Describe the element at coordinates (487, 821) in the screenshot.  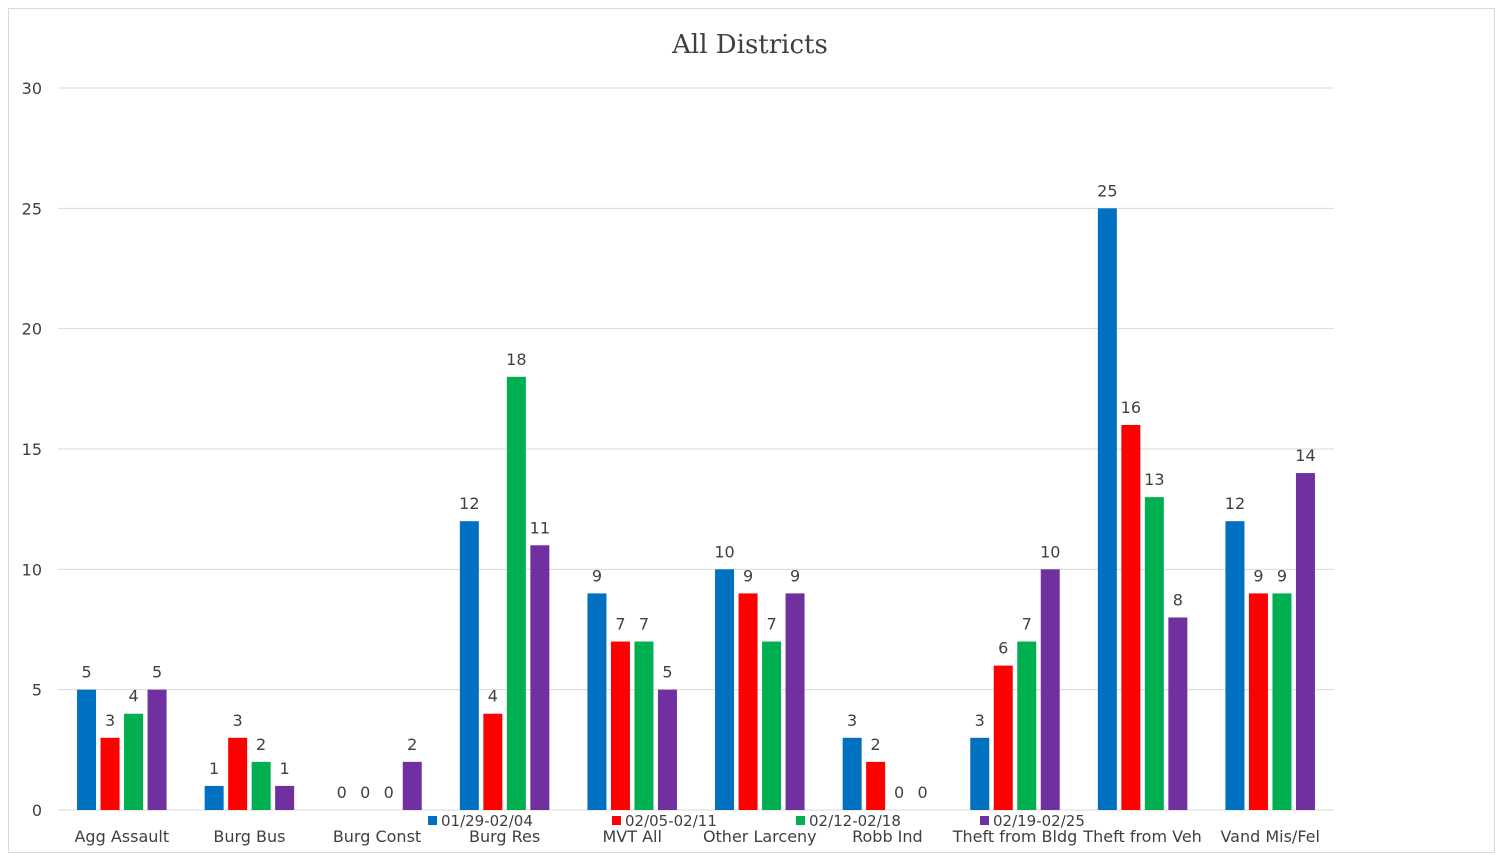
I see `legend-label: 01/29-02/04` at that location.